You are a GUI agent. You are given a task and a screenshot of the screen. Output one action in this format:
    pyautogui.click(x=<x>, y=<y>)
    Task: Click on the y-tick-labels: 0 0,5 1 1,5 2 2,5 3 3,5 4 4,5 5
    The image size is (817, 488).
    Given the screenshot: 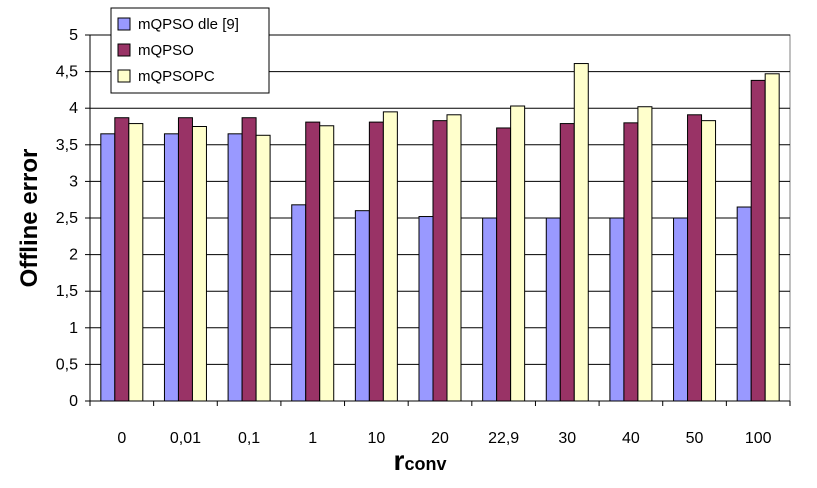 What is the action you would take?
    pyautogui.click(x=67, y=218)
    